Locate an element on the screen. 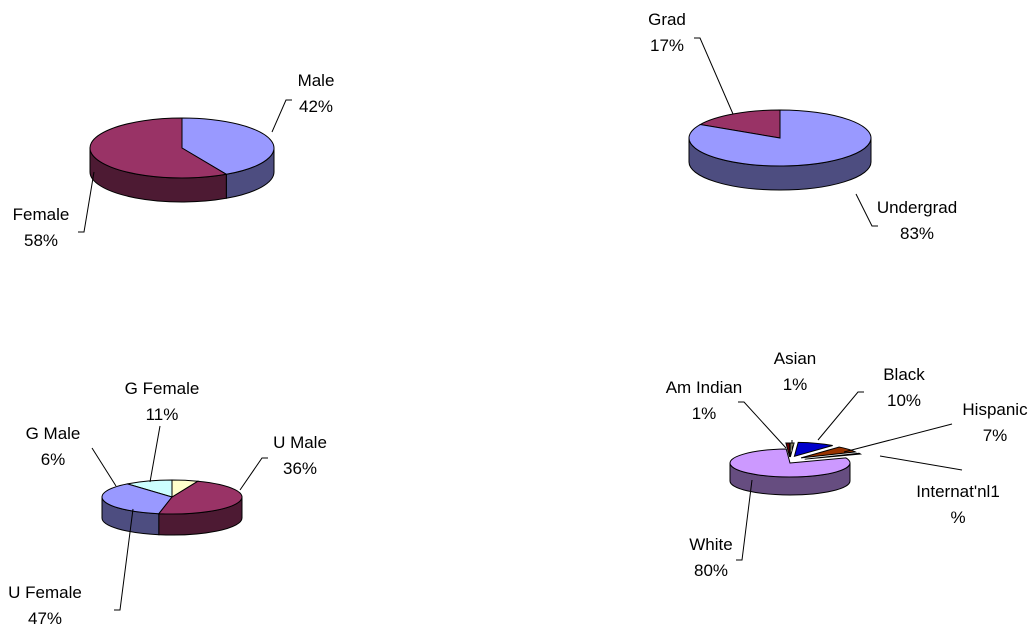 The width and height of the screenshot is (1034, 628). slice-internat-nl1 is located at coordinates (833, 456).